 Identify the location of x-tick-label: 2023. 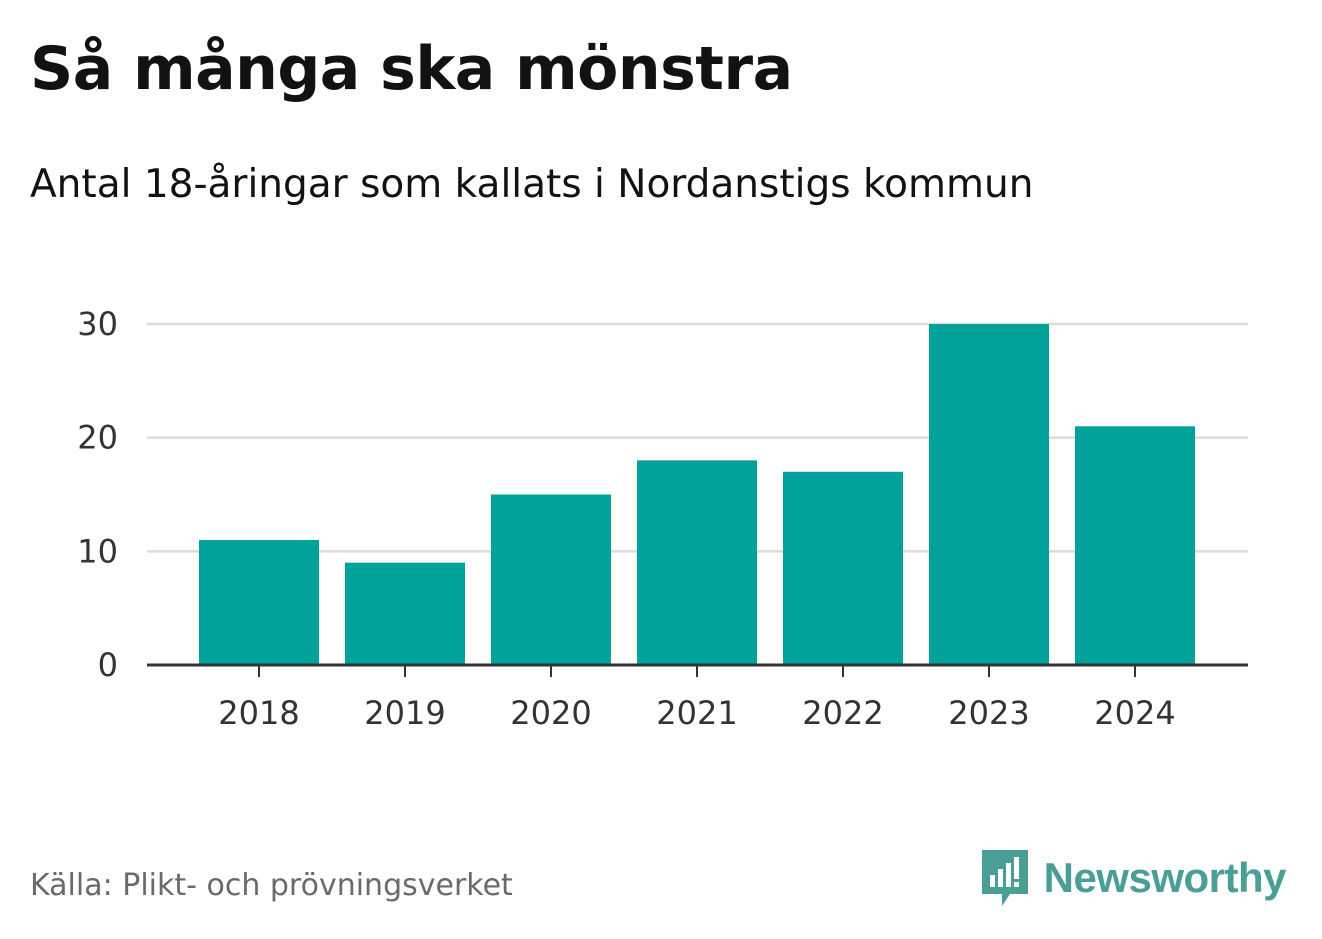
(988, 713).